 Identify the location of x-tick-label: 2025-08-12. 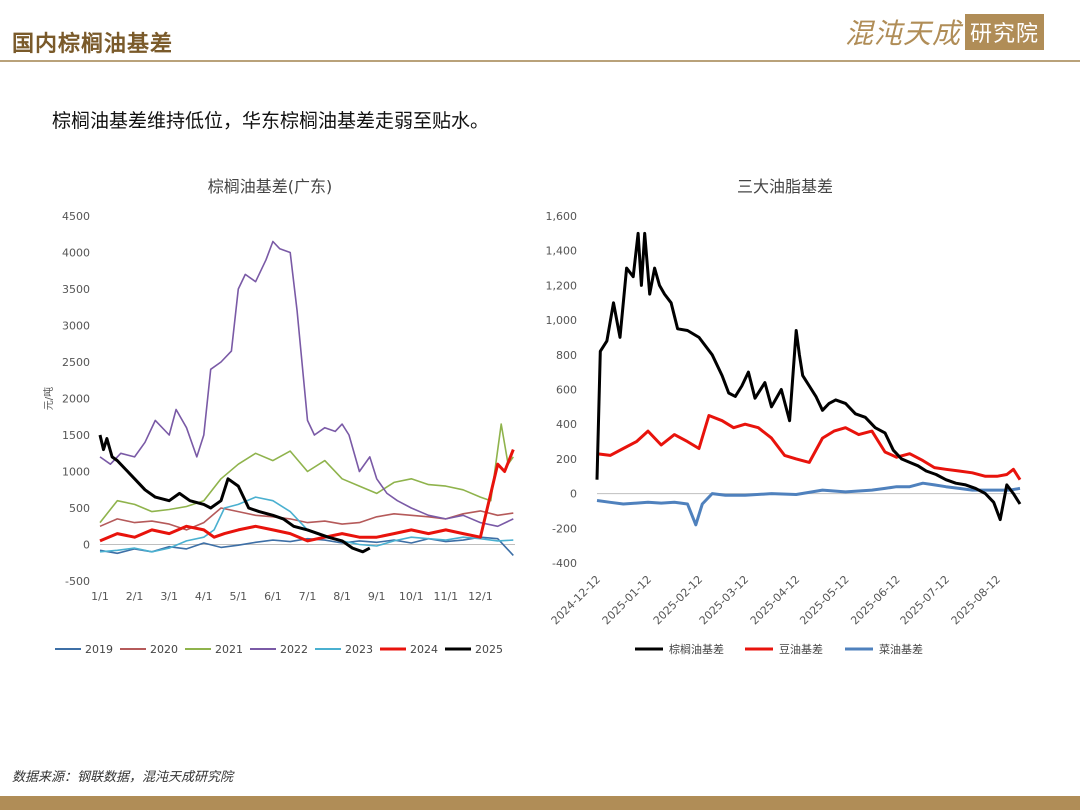
(976, 600).